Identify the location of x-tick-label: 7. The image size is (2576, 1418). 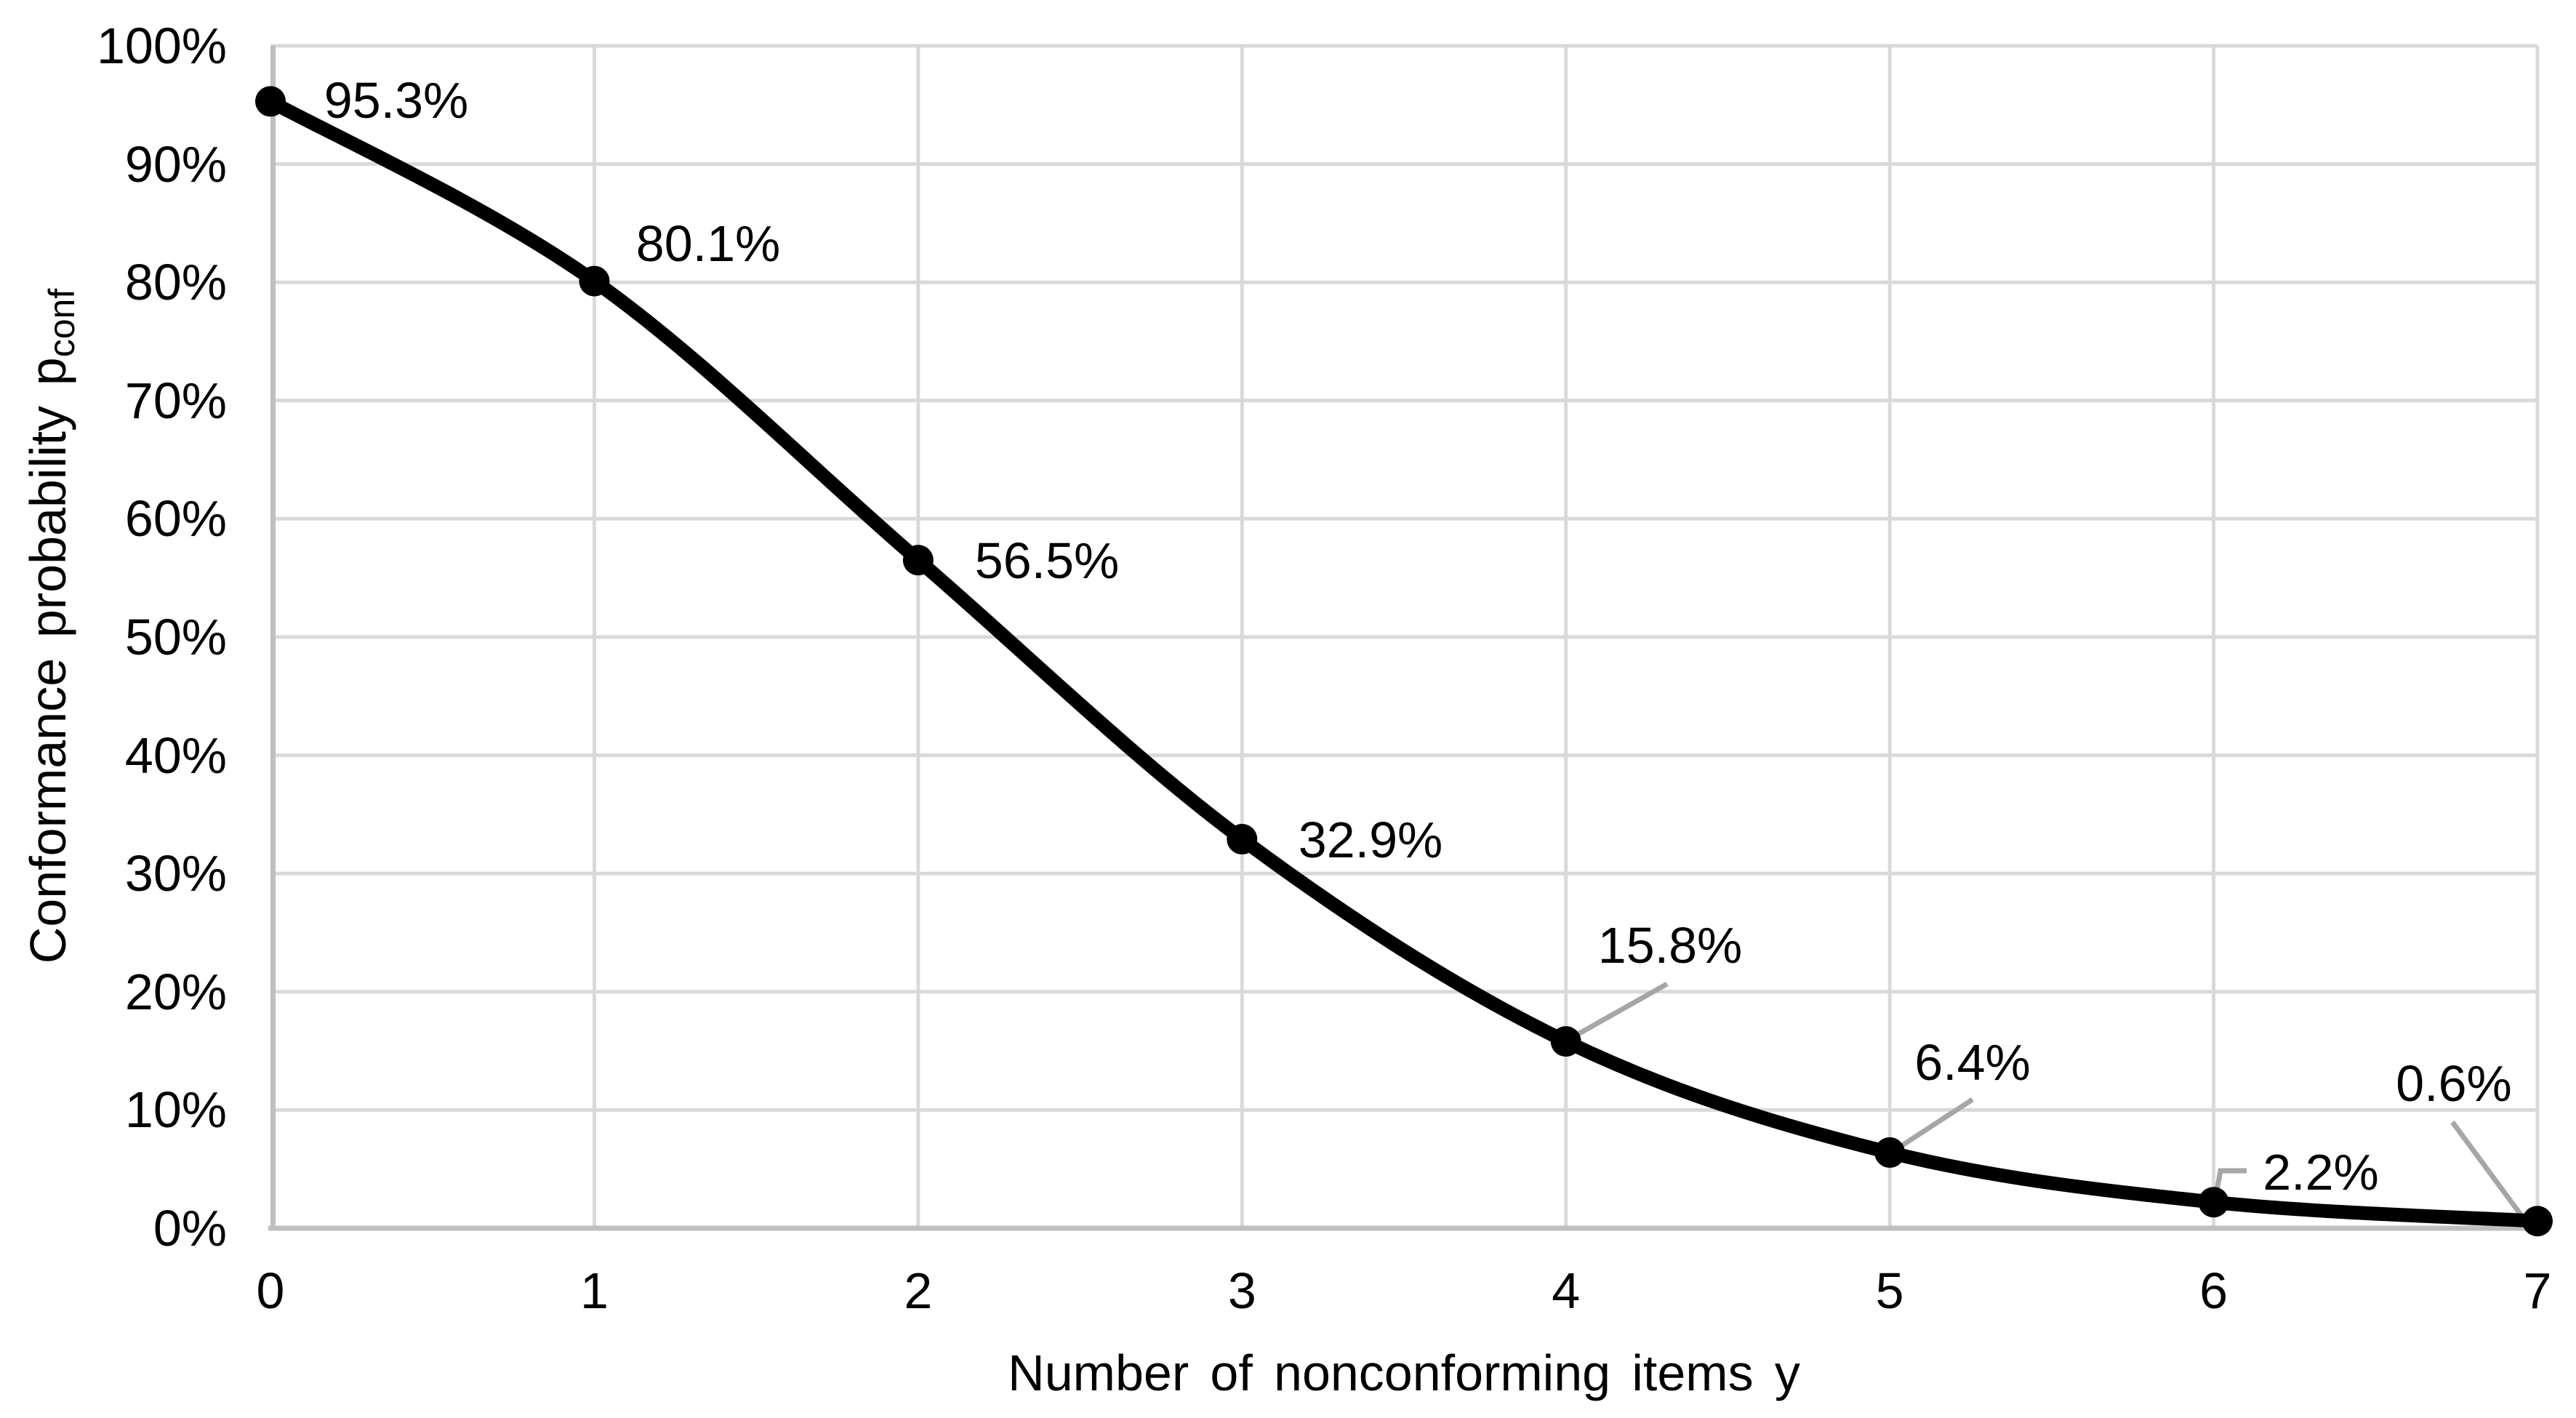
(2537, 1291).